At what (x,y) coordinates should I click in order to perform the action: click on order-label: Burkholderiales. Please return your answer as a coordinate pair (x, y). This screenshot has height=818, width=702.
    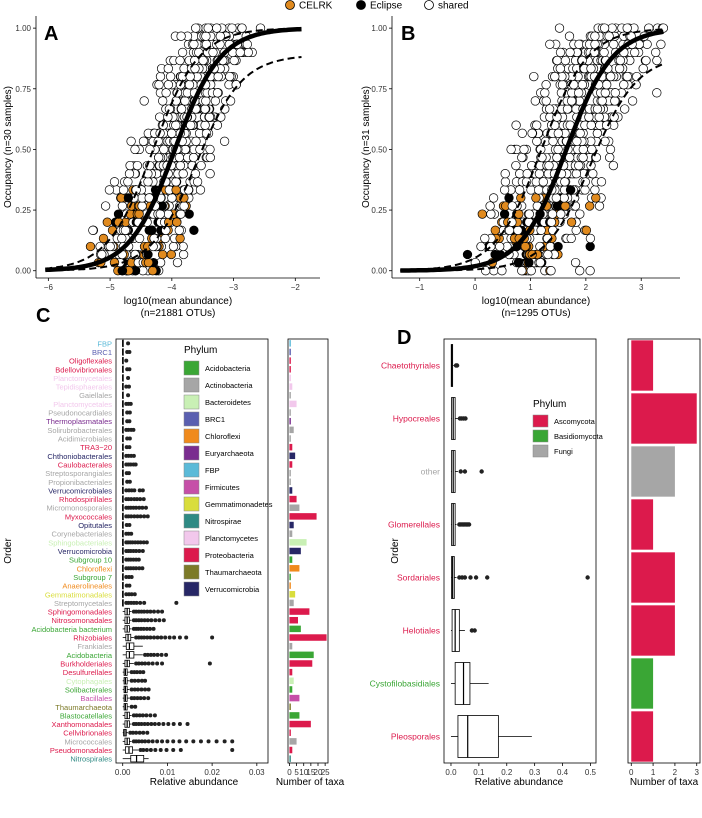
    Looking at the image, I should click on (86, 663).